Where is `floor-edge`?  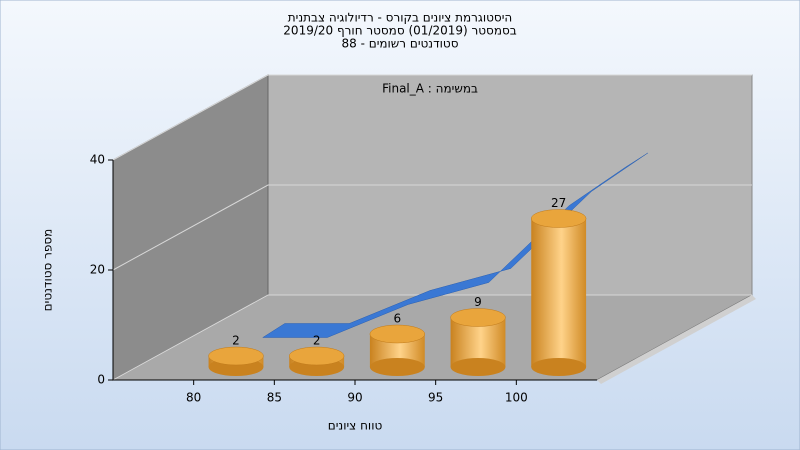 floor-edge is located at coordinates (676, 339).